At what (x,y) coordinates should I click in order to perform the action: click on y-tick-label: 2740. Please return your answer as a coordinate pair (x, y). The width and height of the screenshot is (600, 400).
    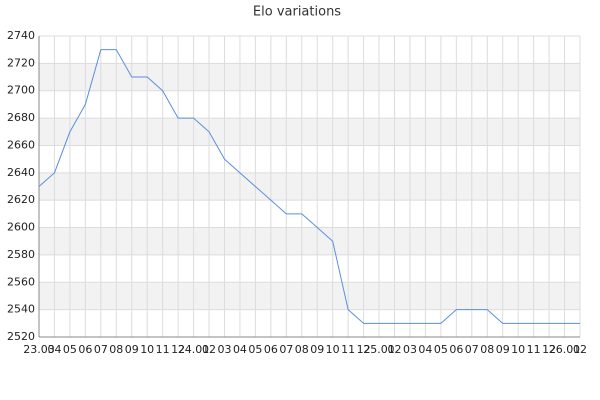
    Looking at the image, I should click on (21, 35).